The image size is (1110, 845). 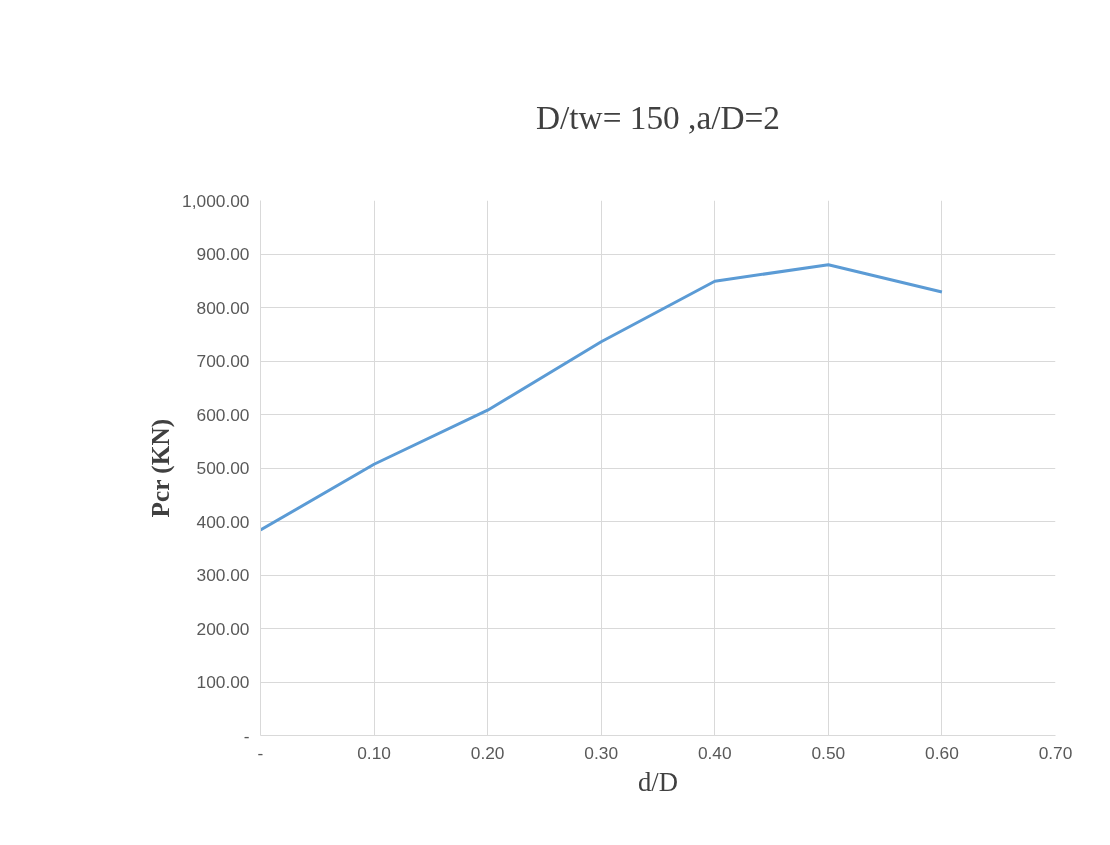 What do you see at coordinates (223, 575) in the screenshot?
I see `y-tick-label: 300.00` at bounding box center [223, 575].